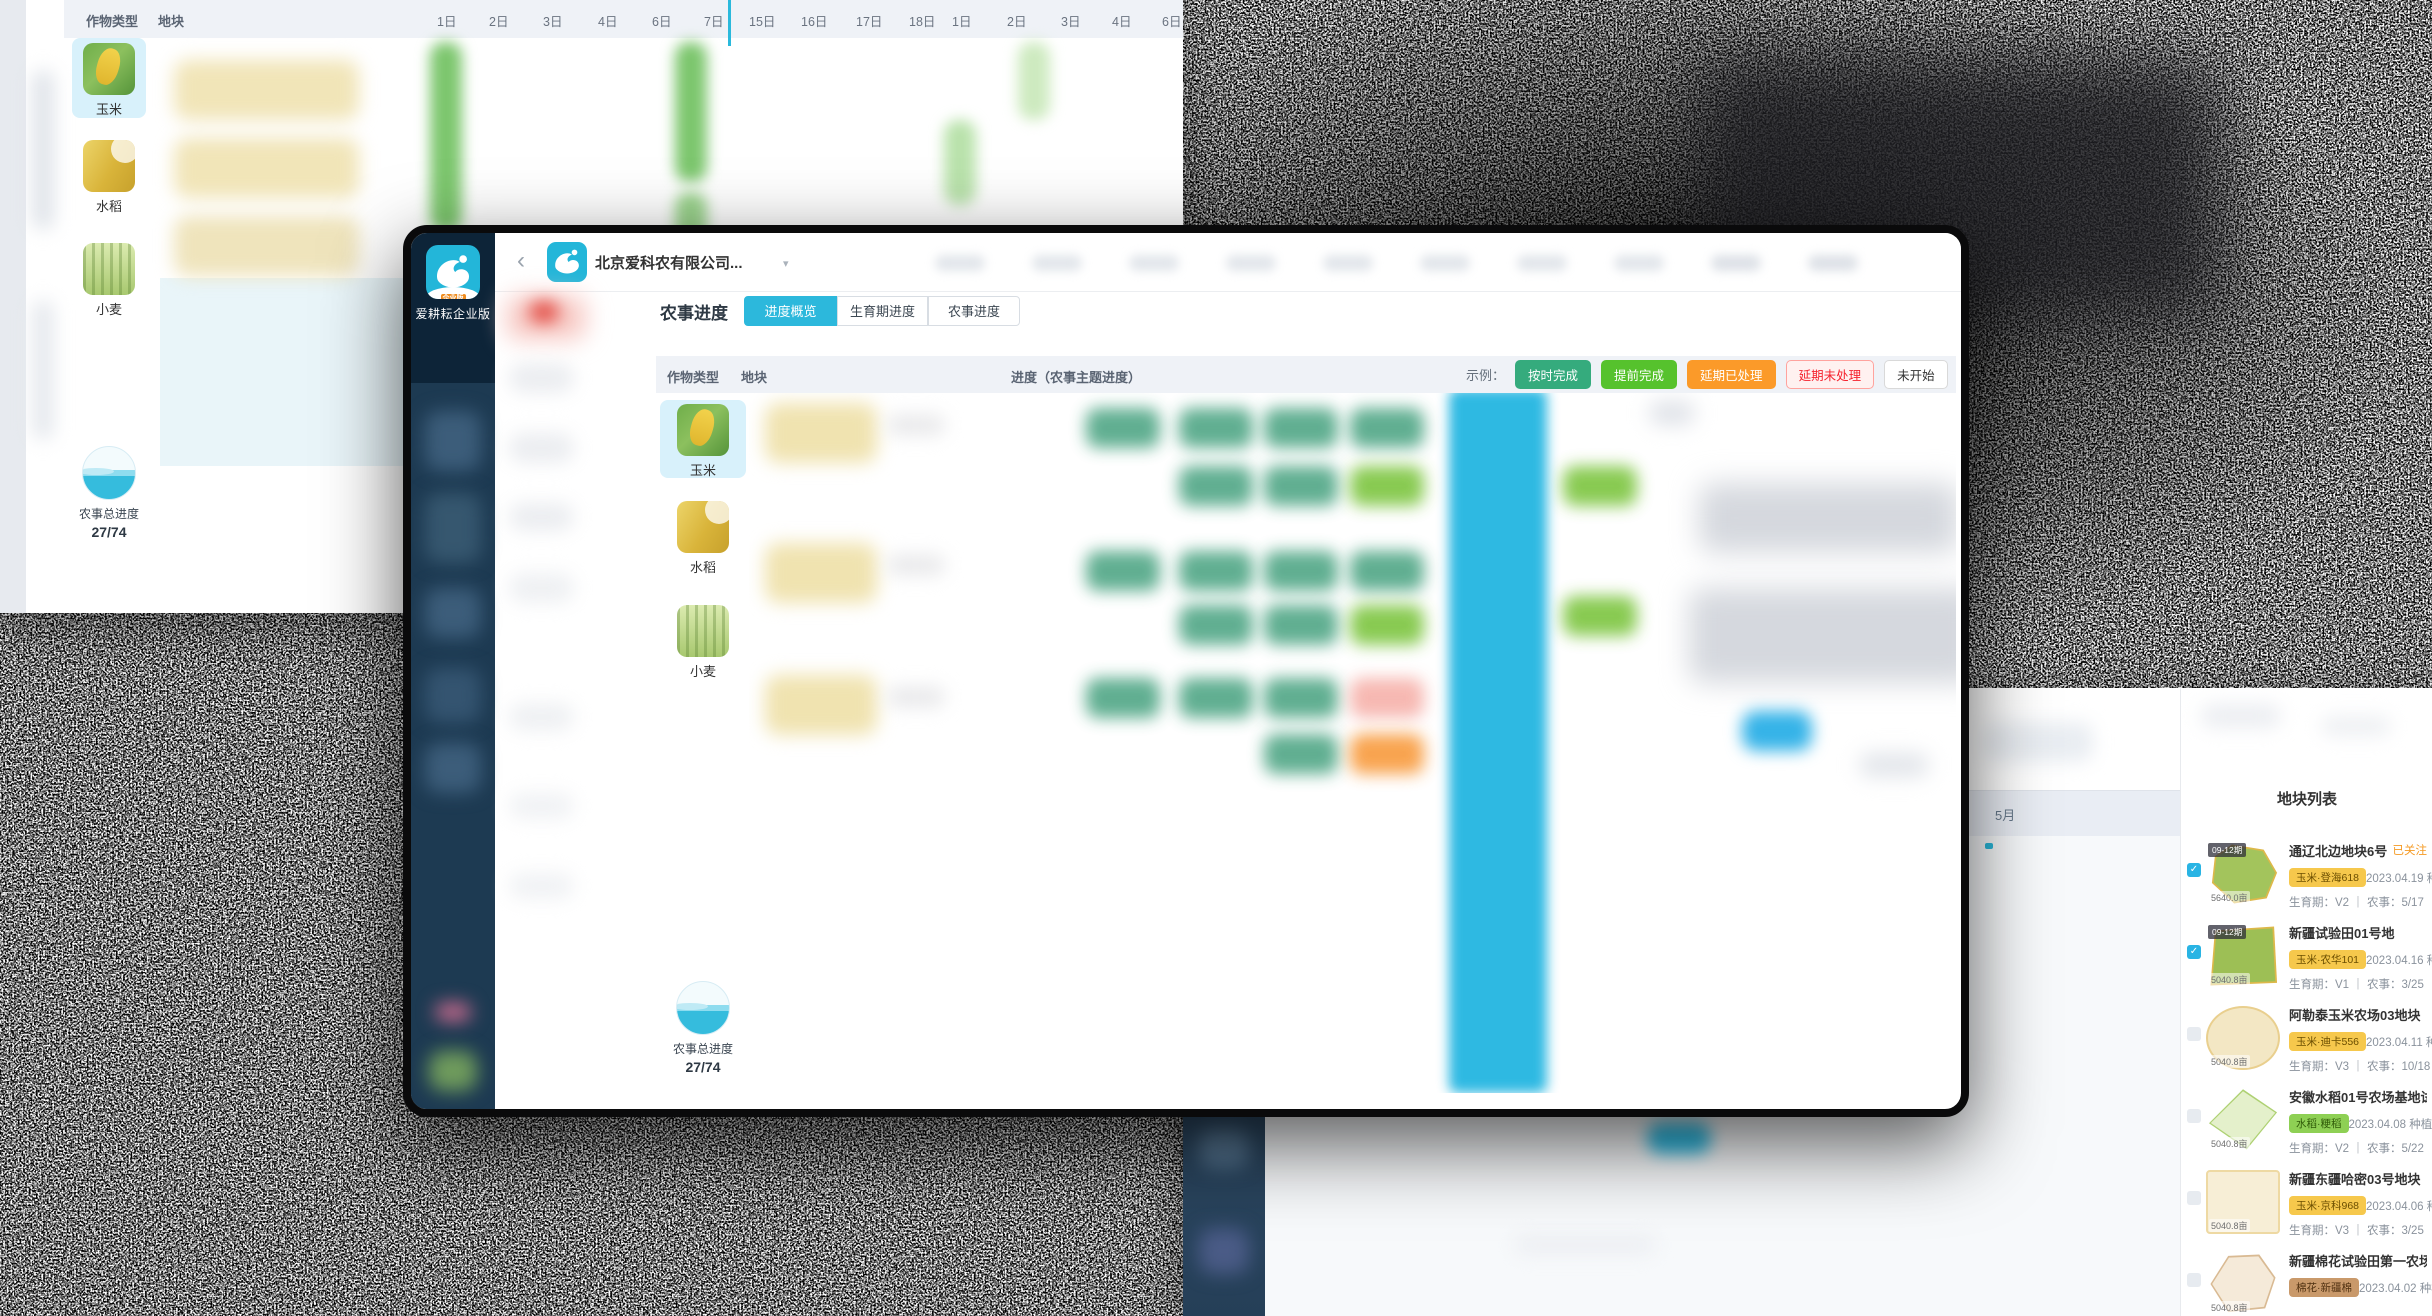 The width and height of the screenshot is (2432, 1316). What do you see at coordinates (2410, 851) in the screenshot?
I see `followed-link: 已关注` at bounding box center [2410, 851].